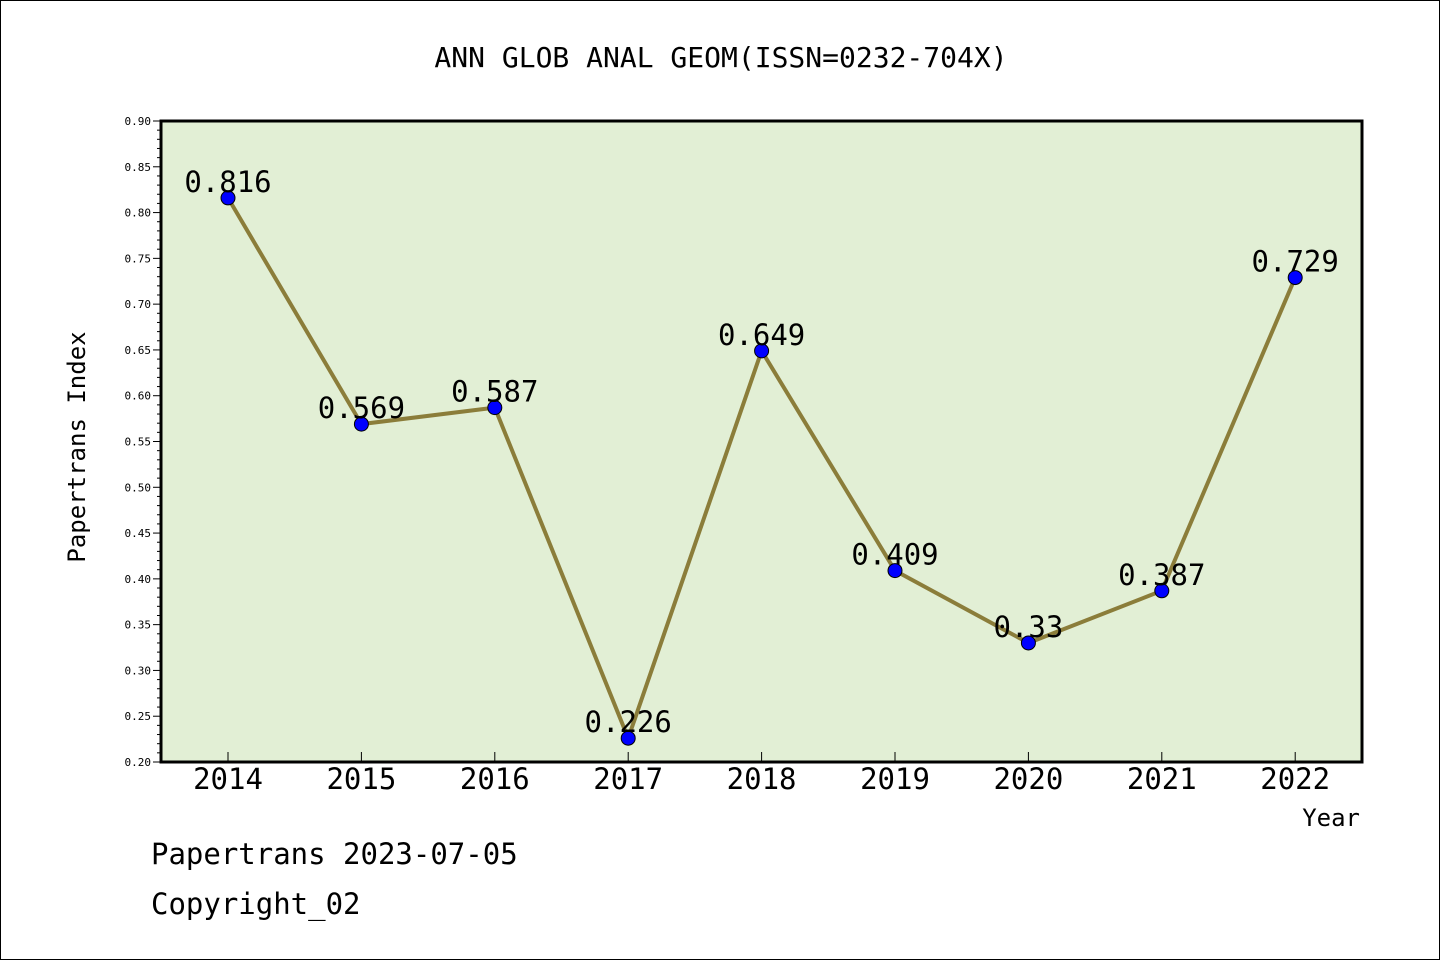  I want to click on data-label: 0.226, so click(628, 722).